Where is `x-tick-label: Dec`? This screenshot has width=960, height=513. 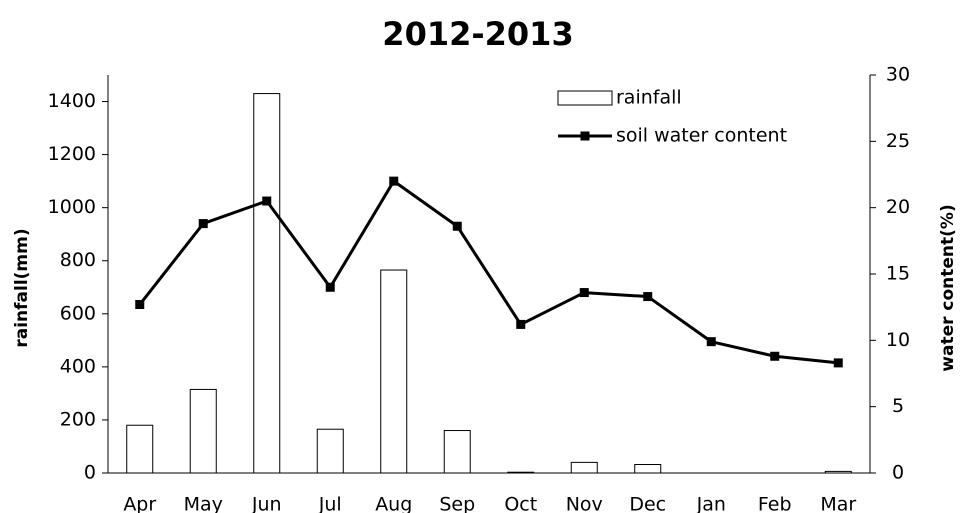 x-tick-label: Dec is located at coordinates (647, 503).